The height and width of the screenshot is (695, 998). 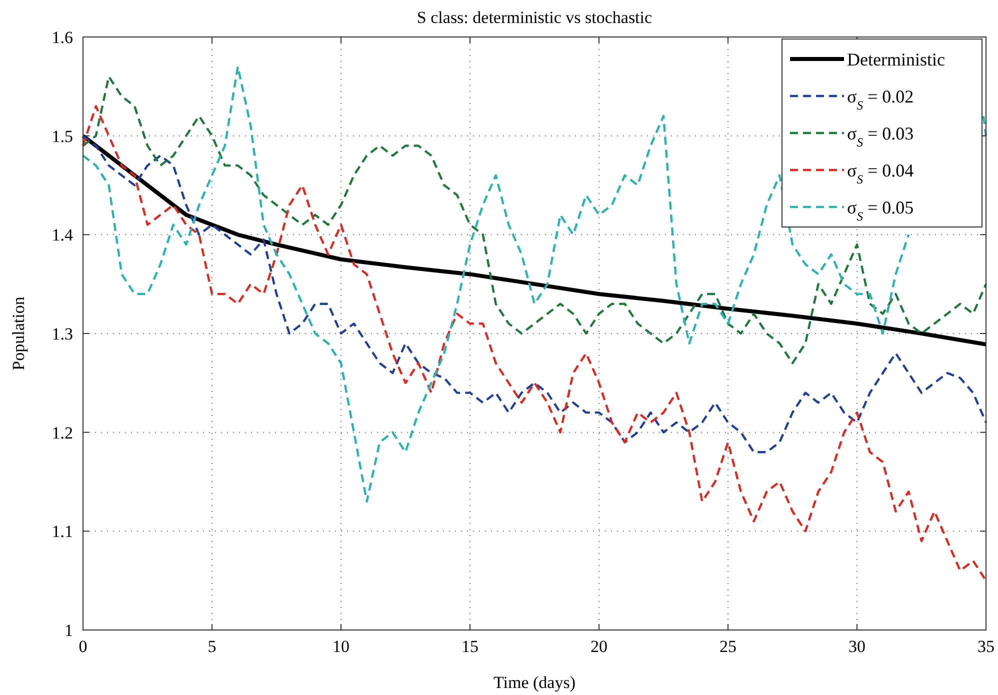 I want to click on chart-title: S class: deterministic vs stochastic, so click(x=534, y=17).